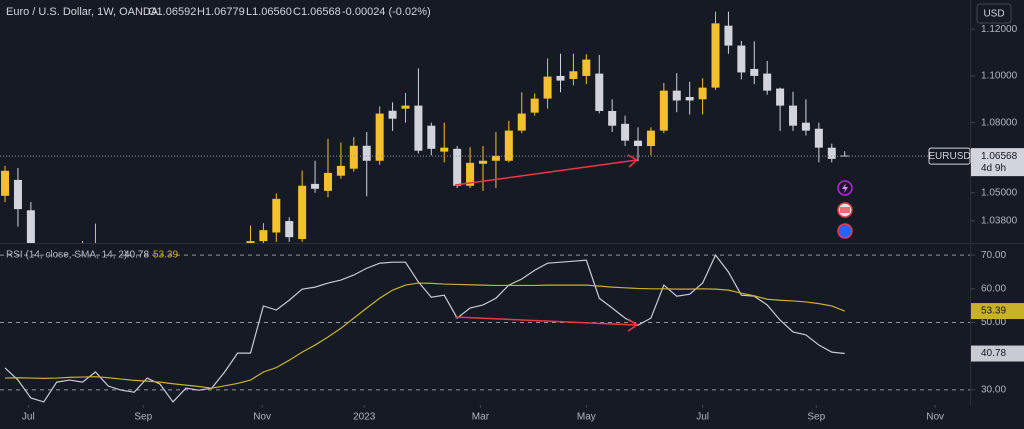  I want to click on currency-label: USD, so click(993, 14).